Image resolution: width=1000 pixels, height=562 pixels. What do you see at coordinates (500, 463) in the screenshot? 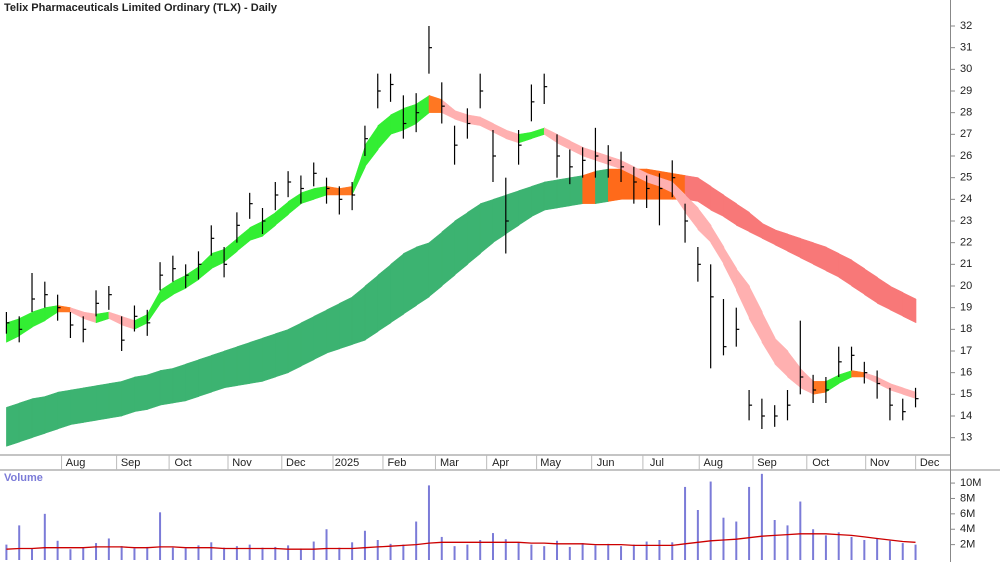
I see `x-tick-label: Apr` at bounding box center [500, 463].